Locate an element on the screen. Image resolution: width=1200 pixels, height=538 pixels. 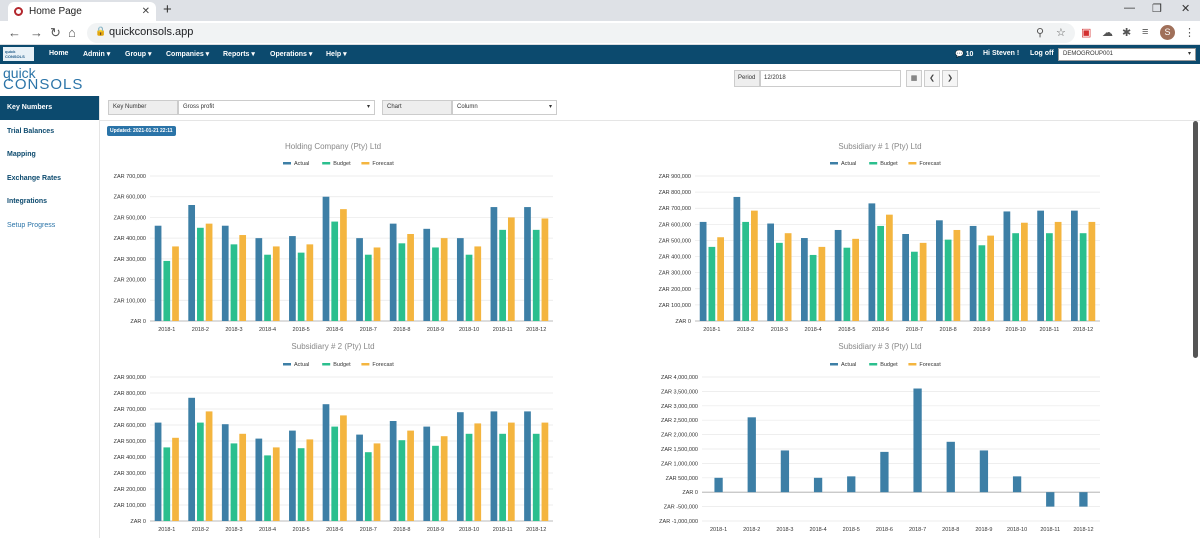
chart-type-select: Column ▾ is located at coordinates (504, 107).